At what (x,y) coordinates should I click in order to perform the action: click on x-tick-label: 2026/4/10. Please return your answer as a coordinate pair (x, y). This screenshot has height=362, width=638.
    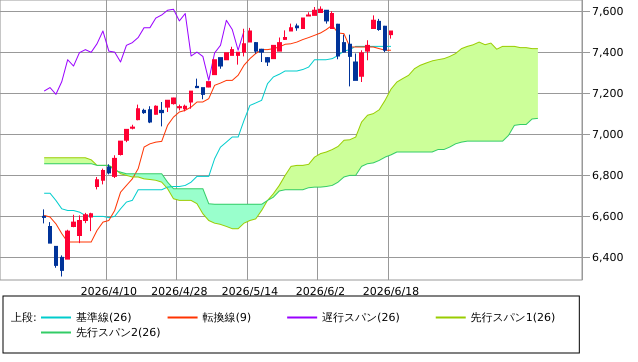
    Looking at the image, I should click on (109, 291).